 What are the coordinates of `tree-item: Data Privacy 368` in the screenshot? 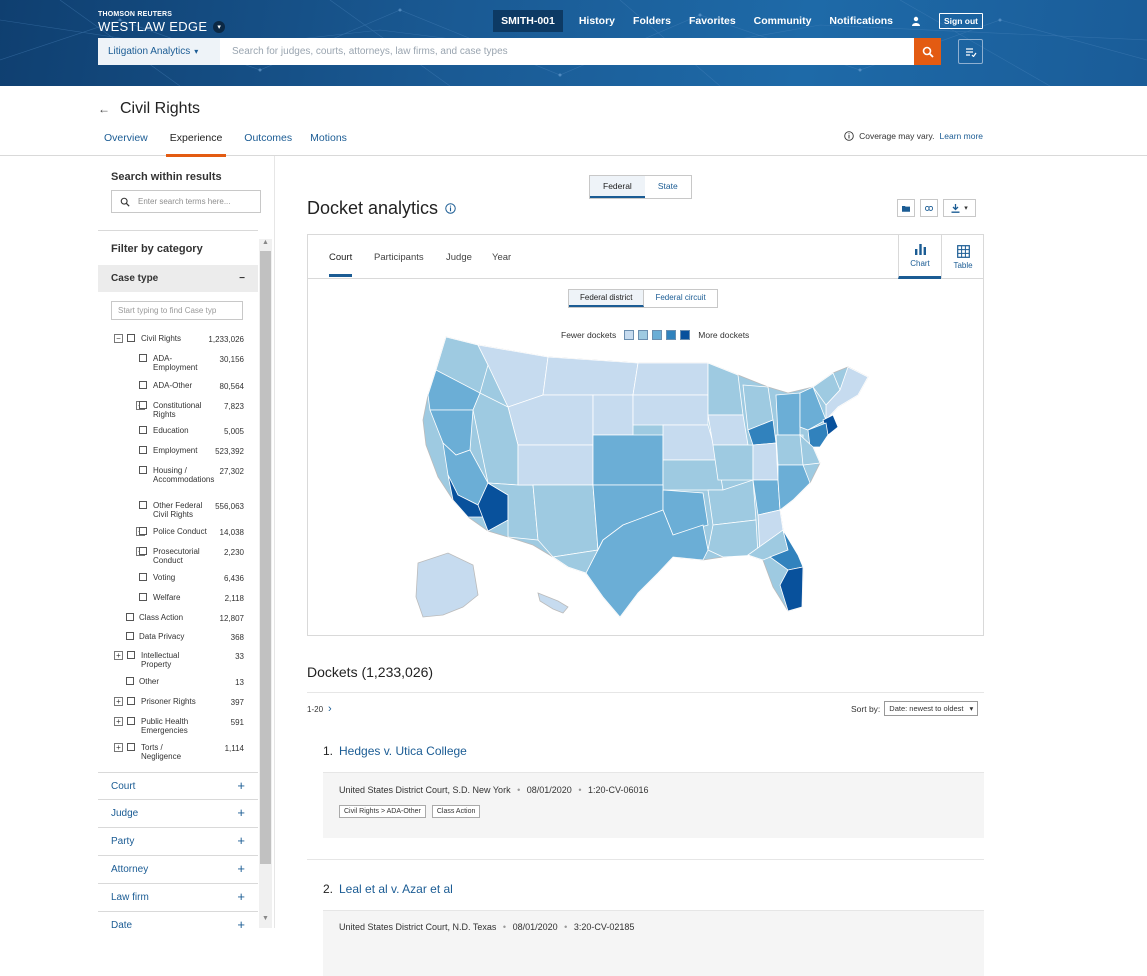 It's located at (171, 641).